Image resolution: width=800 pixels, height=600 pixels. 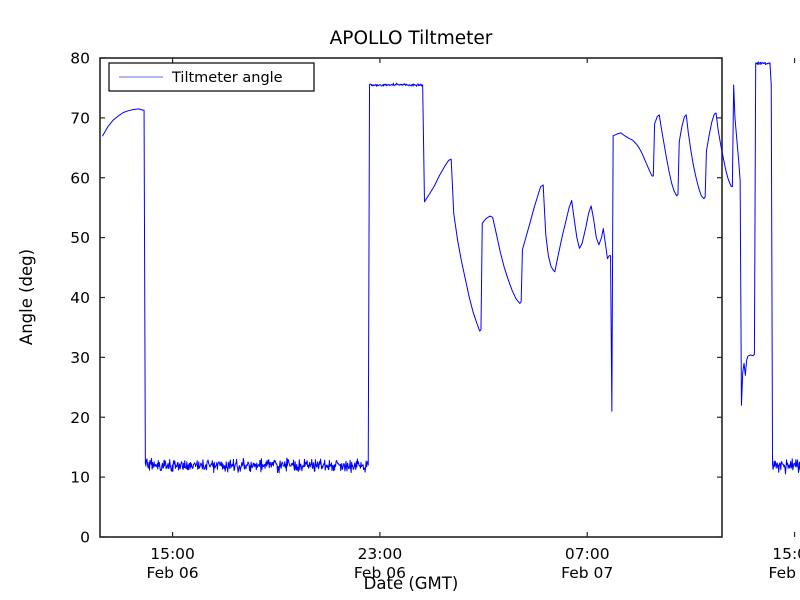 I want to click on legend: Tiltmeter angle, so click(x=211, y=77).